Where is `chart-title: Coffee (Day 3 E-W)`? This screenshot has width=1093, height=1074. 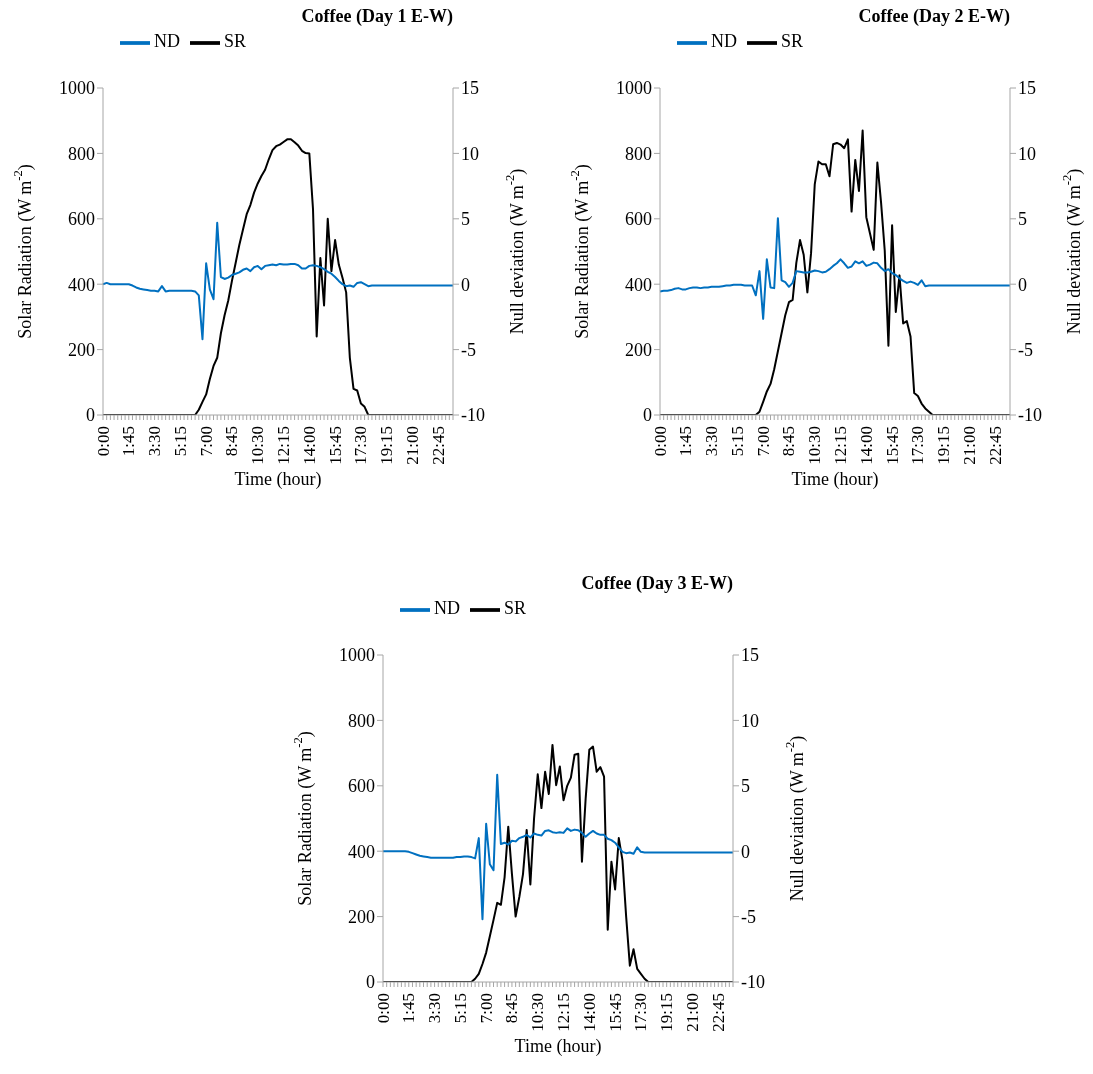 chart-title: Coffee (Day 3 E-W) is located at coordinates (657, 583).